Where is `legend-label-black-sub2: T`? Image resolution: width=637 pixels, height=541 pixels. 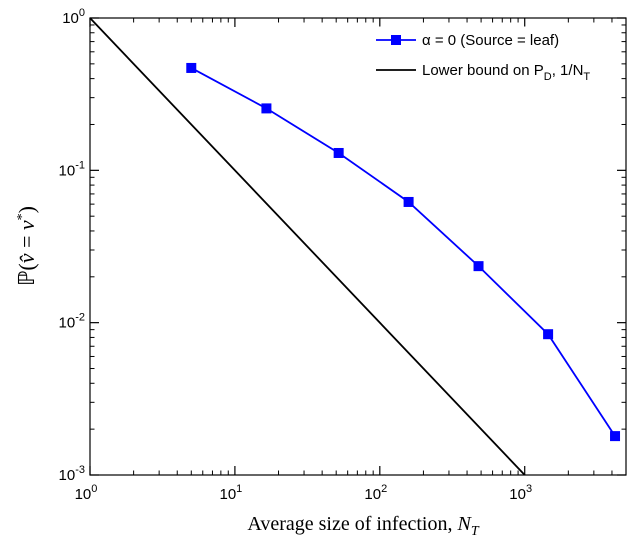 legend-label-black-sub2: T is located at coordinates (586, 77).